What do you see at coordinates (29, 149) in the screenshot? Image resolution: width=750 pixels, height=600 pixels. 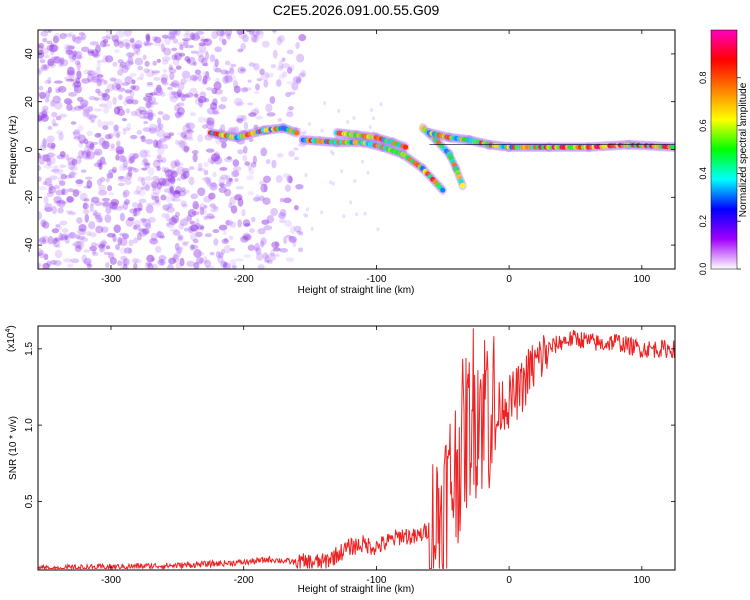 I see `spectrogram-ytick-label: 0` at bounding box center [29, 149].